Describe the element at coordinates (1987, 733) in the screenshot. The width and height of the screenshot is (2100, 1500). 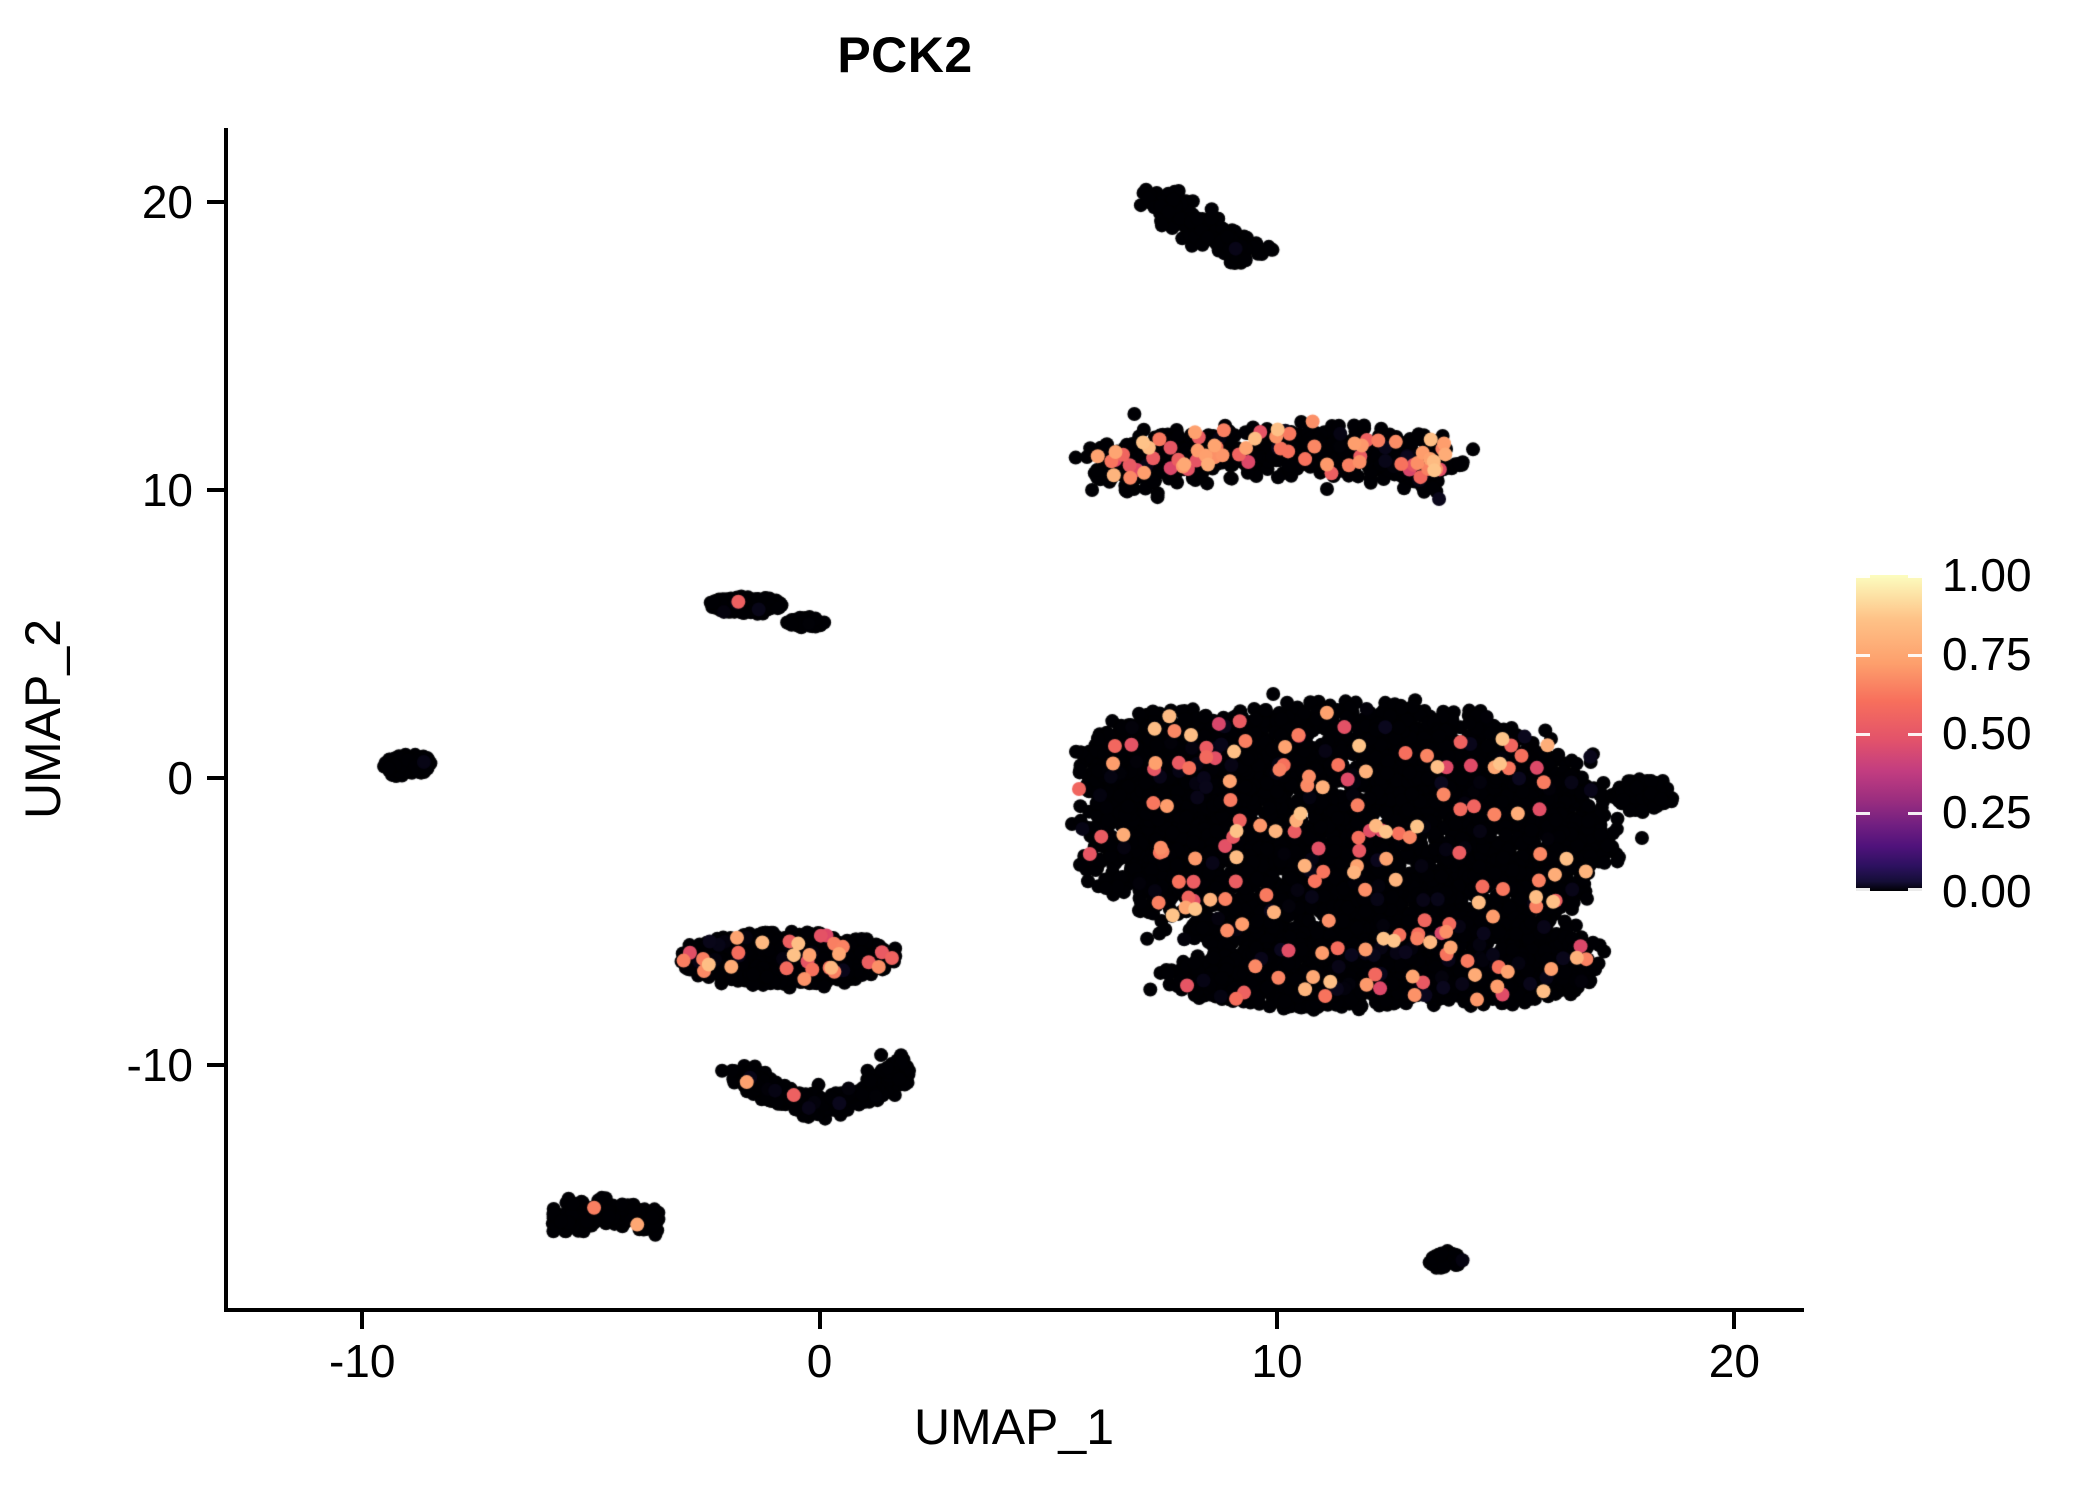
I see `colorbar-tick-label: 0.50` at that location.